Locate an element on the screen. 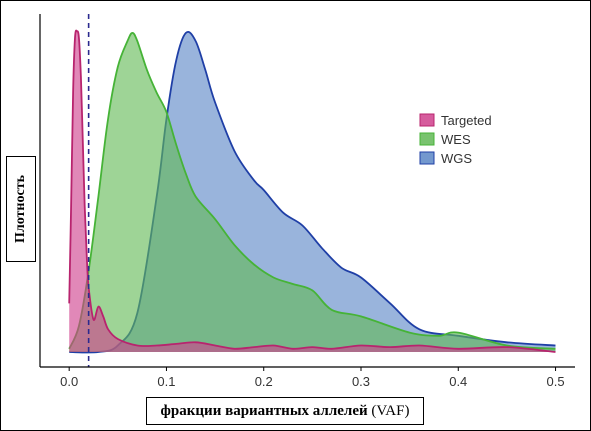 This screenshot has width=591, height=431. legend-label-wgs: WGS is located at coordinates (456, 158).